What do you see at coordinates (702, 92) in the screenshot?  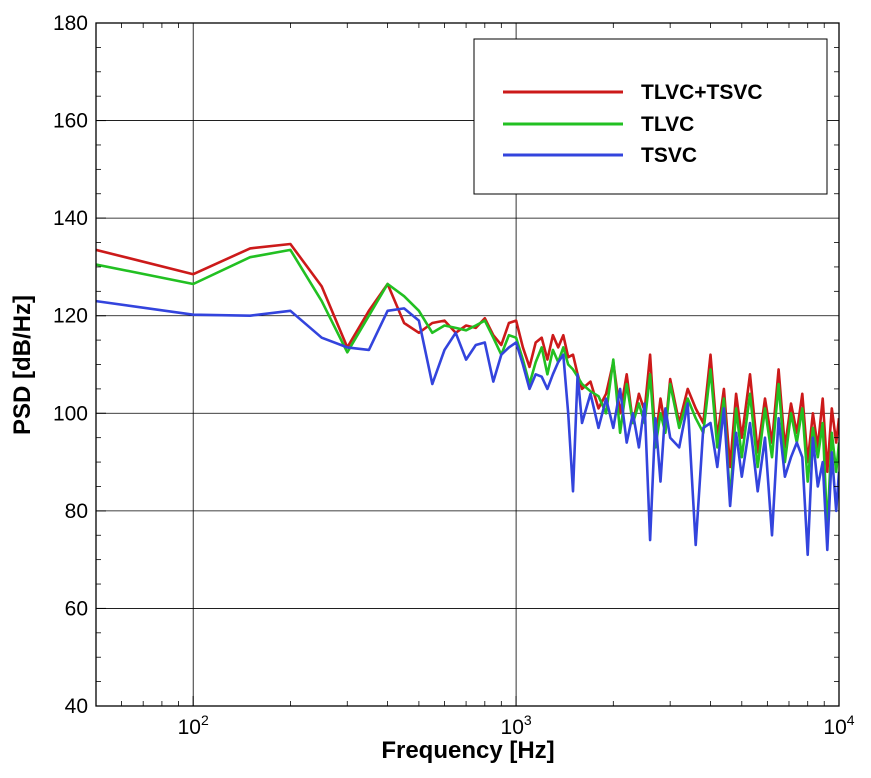 I see `legend-label: TLVC+TSVC` at bounding box center [702, 92].